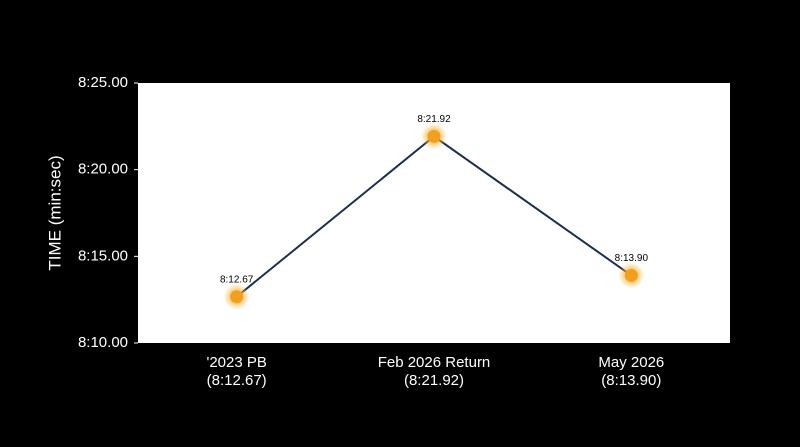  I want to click on data-label: 8:21.92, so click(434, 119).